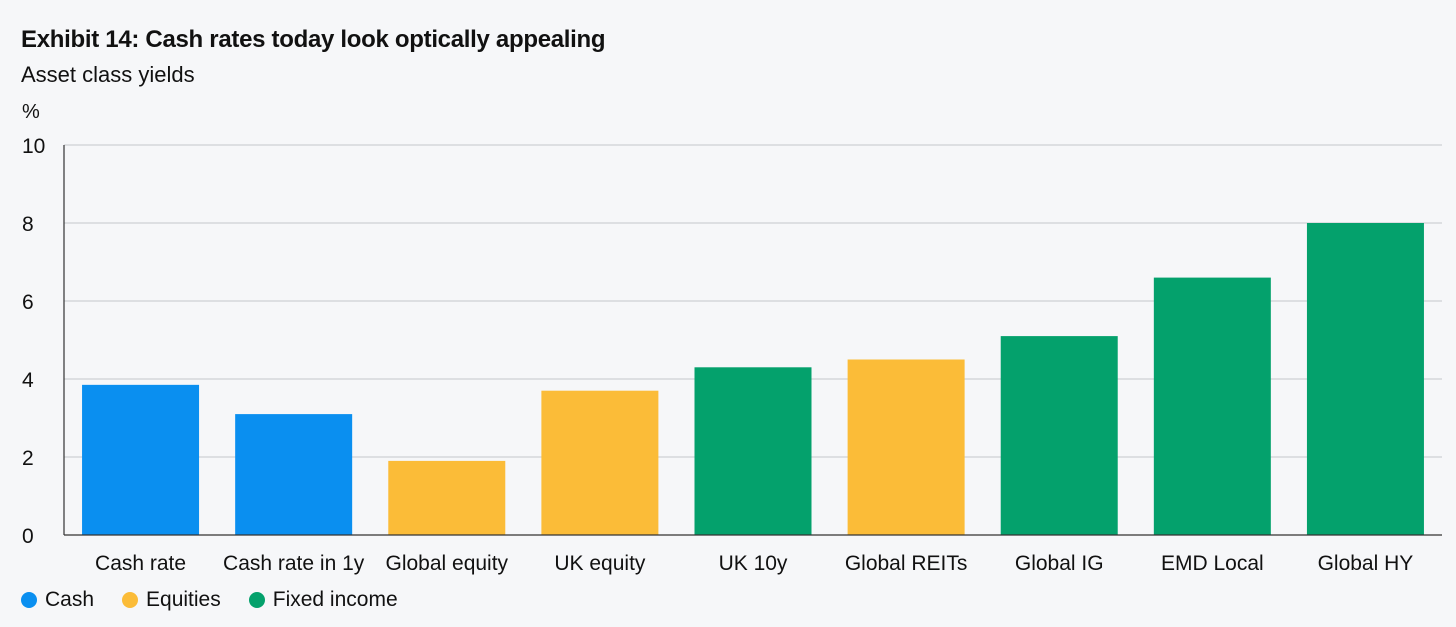  I want to click on legend-swatch-equities, so click(130, 600).